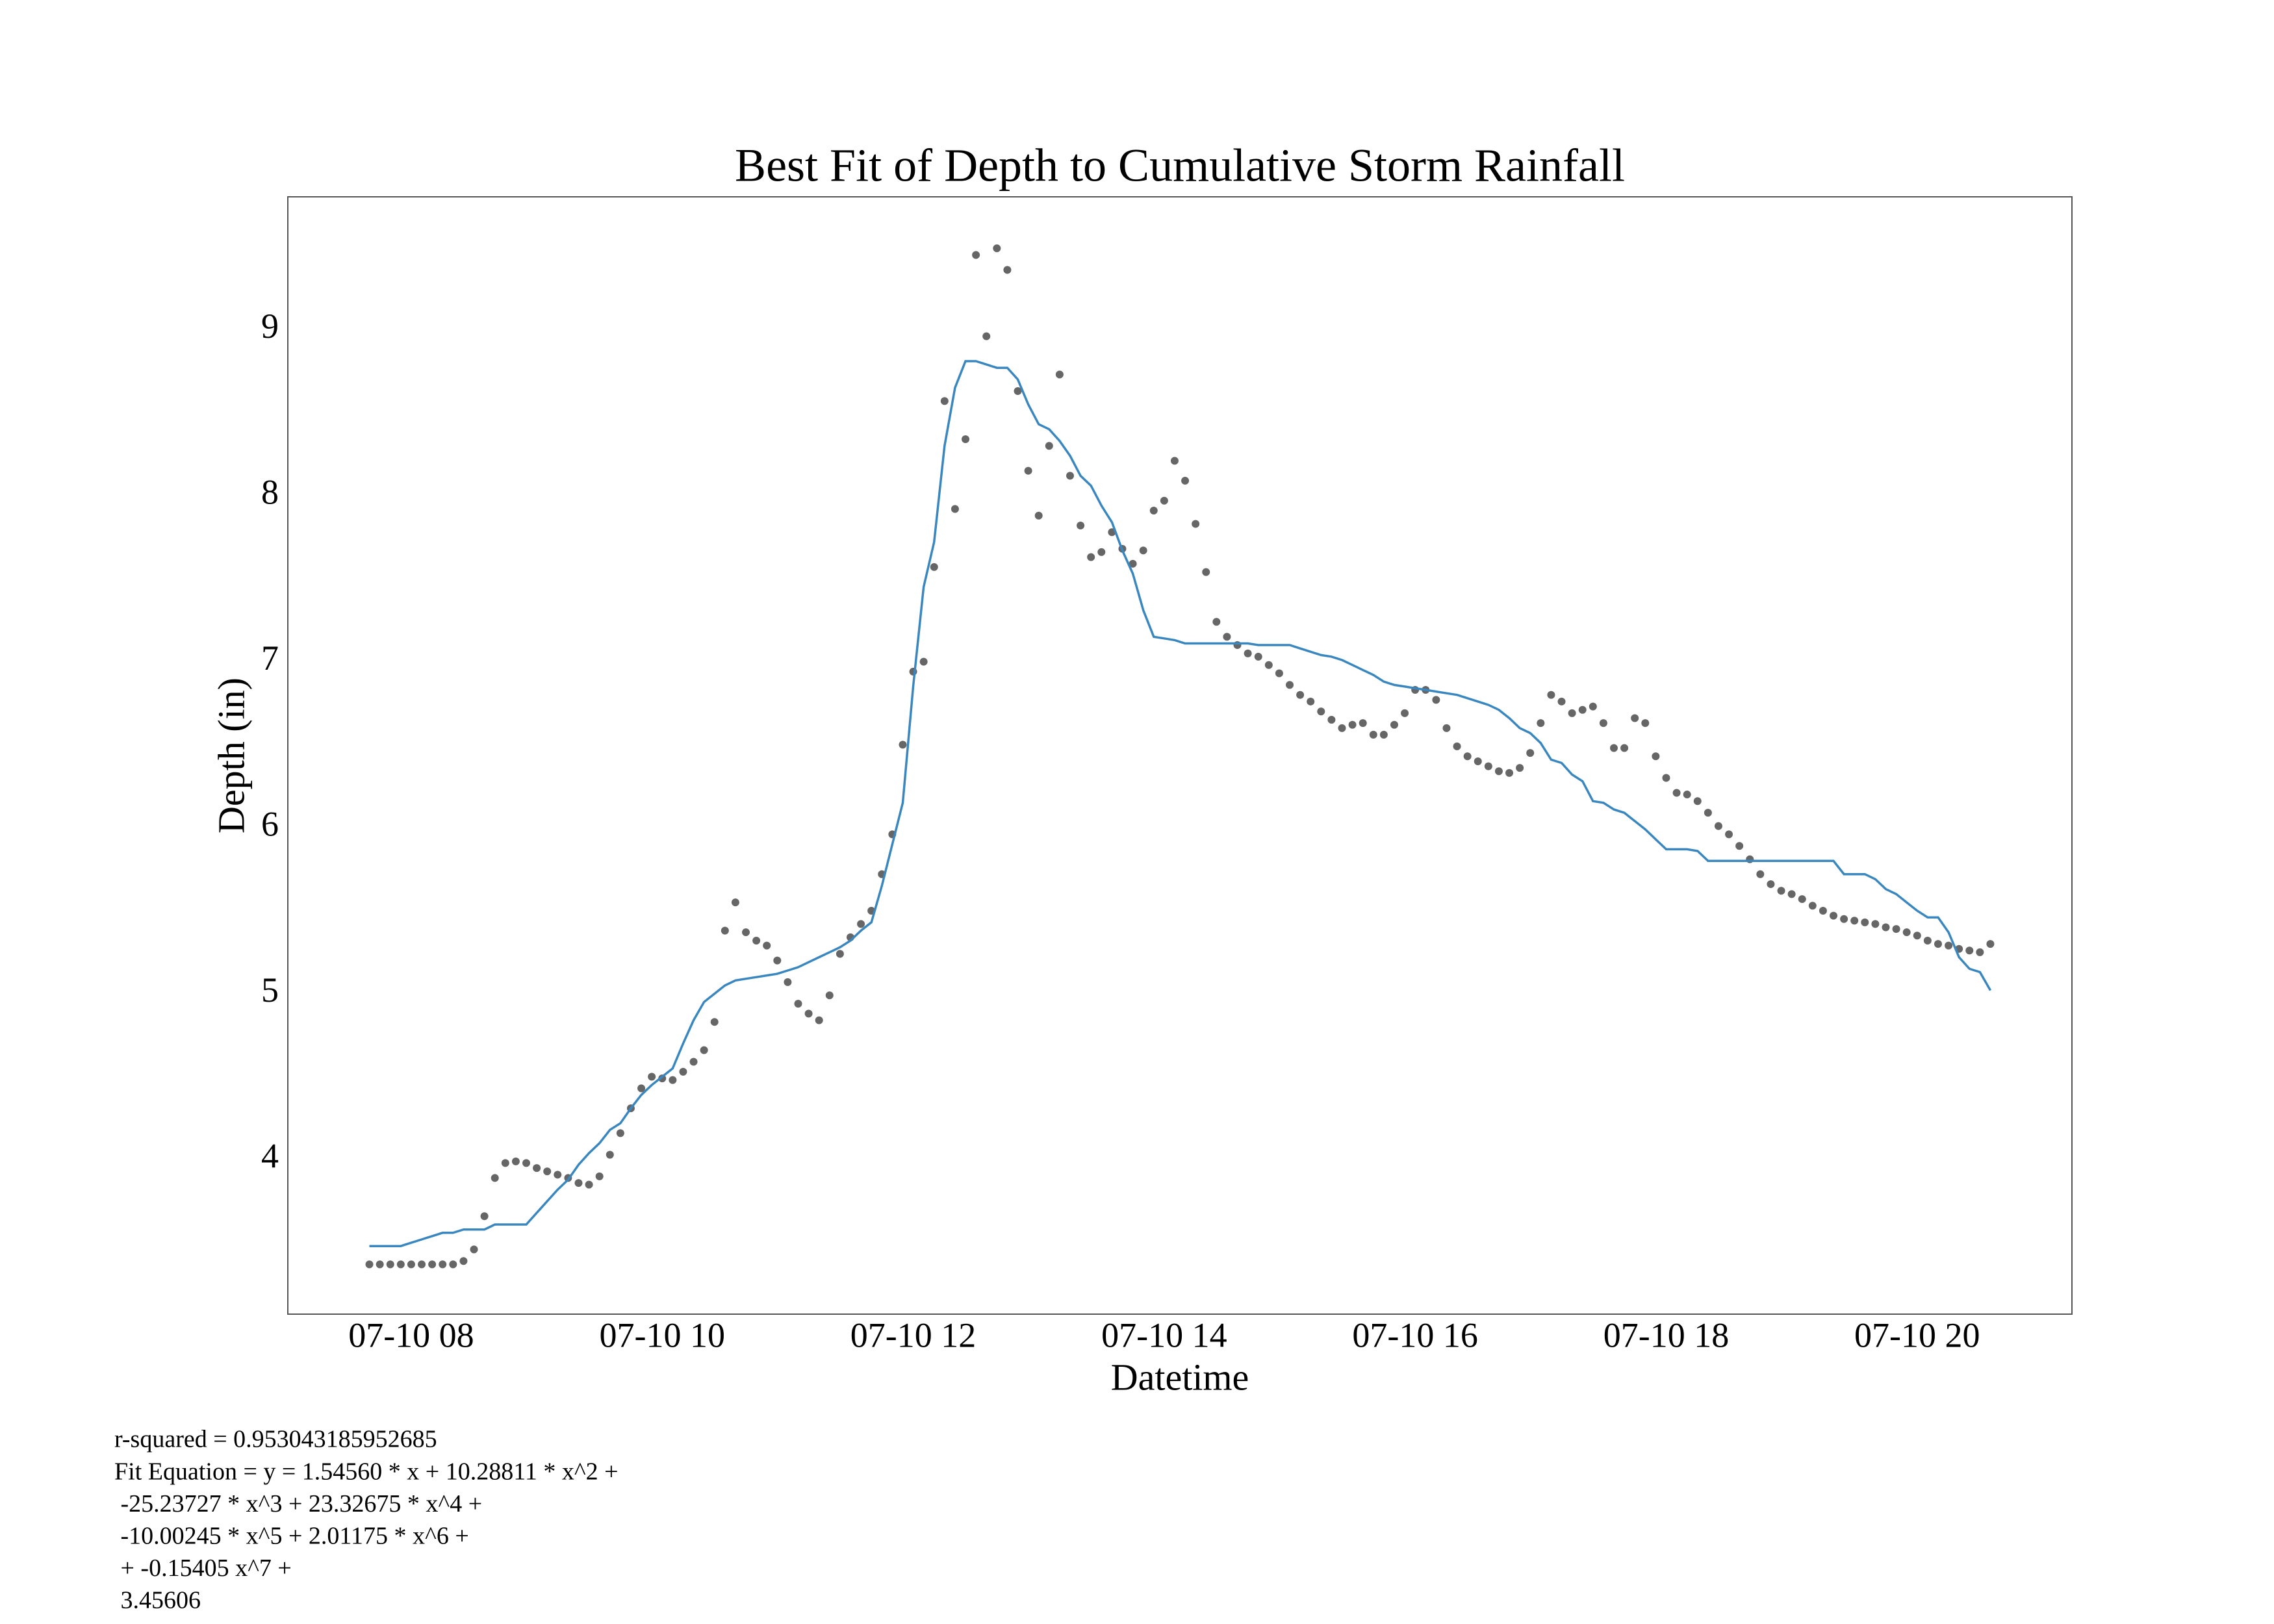 This screenshot has height=1624, width=2274. I want to click on x-tick-label: 07-10 12, so click(913, 1334).